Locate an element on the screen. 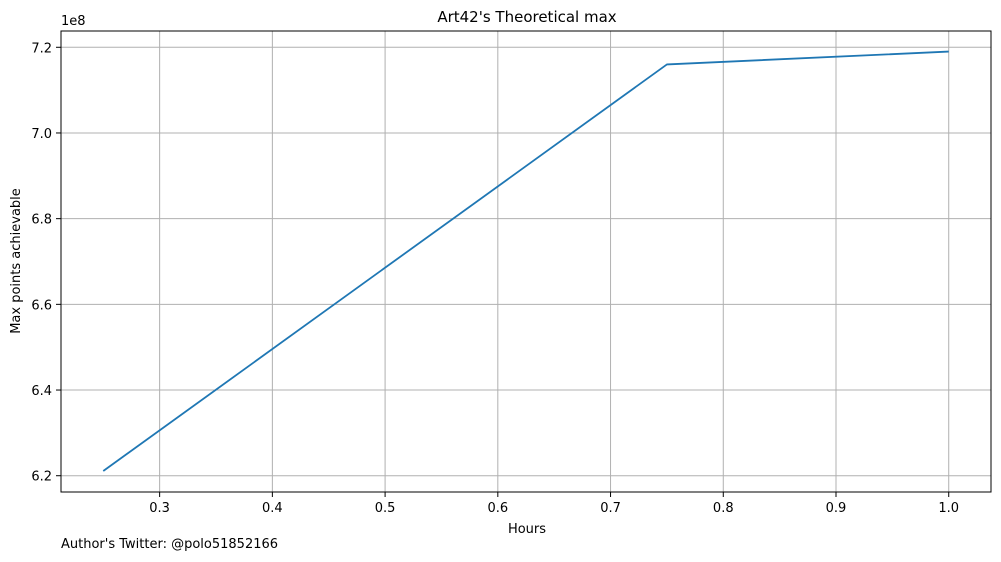 The height and width of the screenshot is (562, 1001). x-tick-label: 0.5 is located at coordinates (385, 508).